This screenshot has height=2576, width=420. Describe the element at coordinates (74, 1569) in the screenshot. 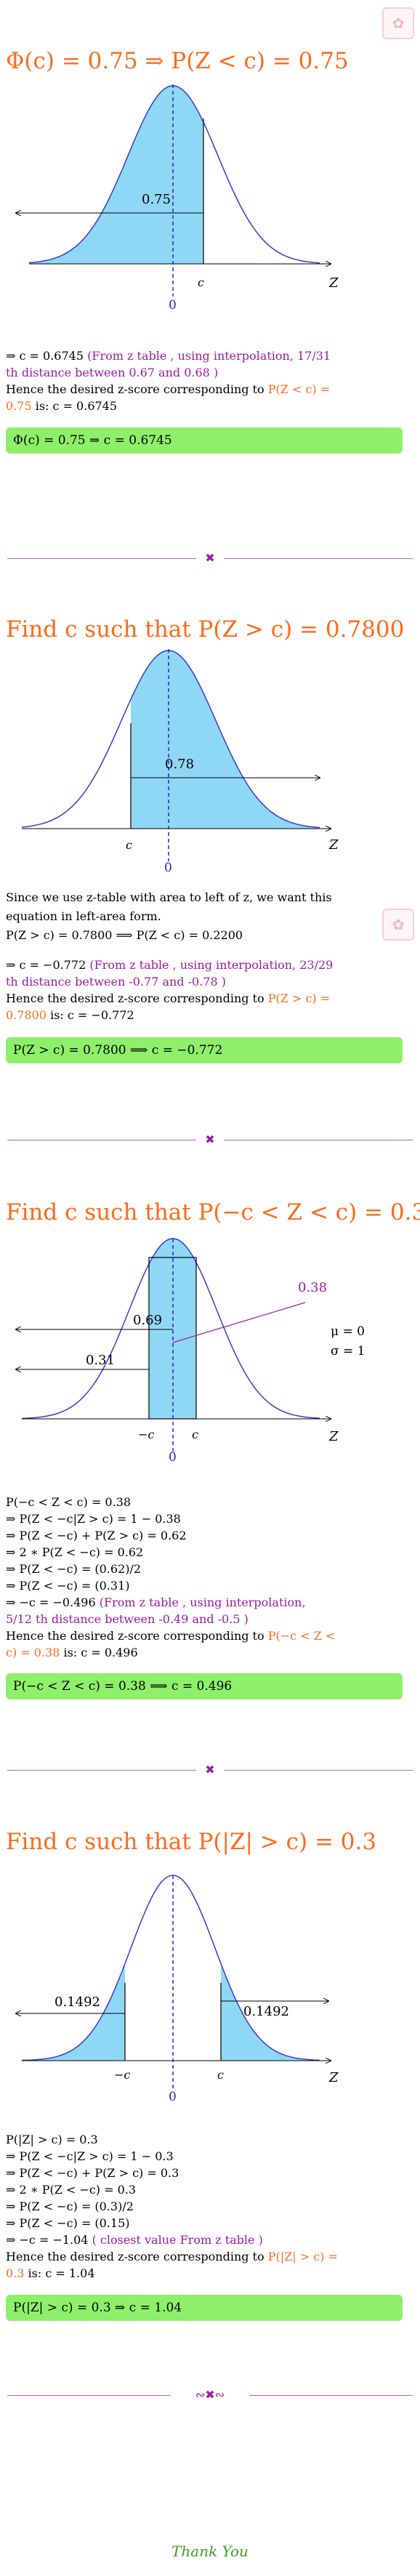

I see `text-line: ⇒ P(Z < −c) = (0.62)/2` at that location.